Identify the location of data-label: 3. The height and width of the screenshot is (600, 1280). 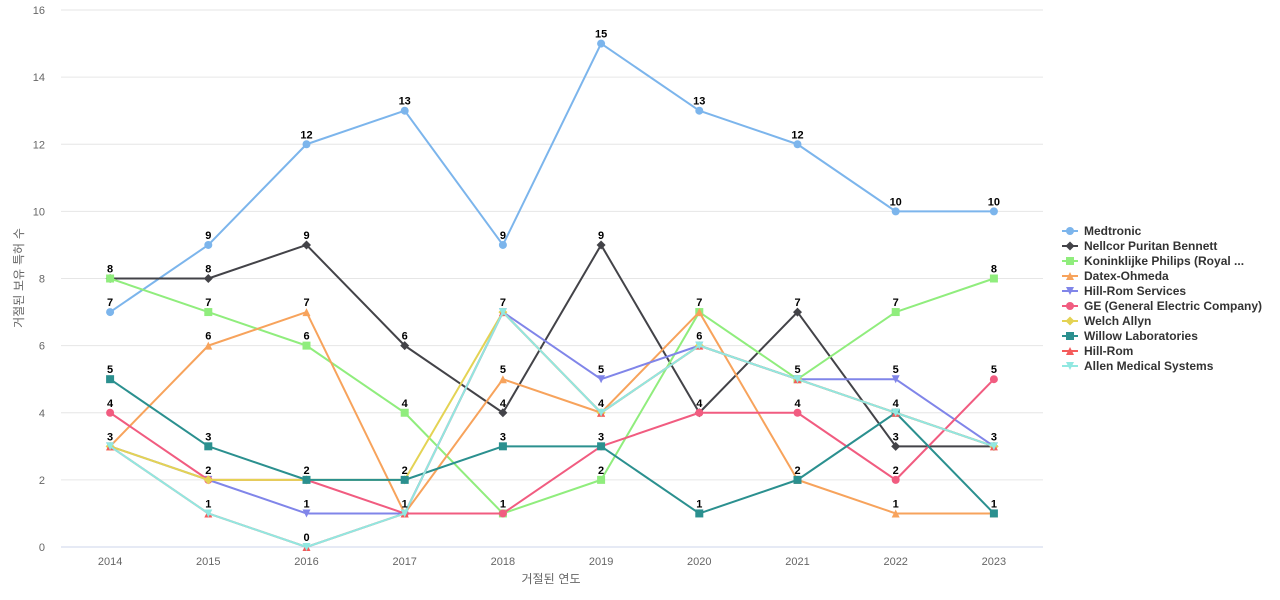
(896, 437).